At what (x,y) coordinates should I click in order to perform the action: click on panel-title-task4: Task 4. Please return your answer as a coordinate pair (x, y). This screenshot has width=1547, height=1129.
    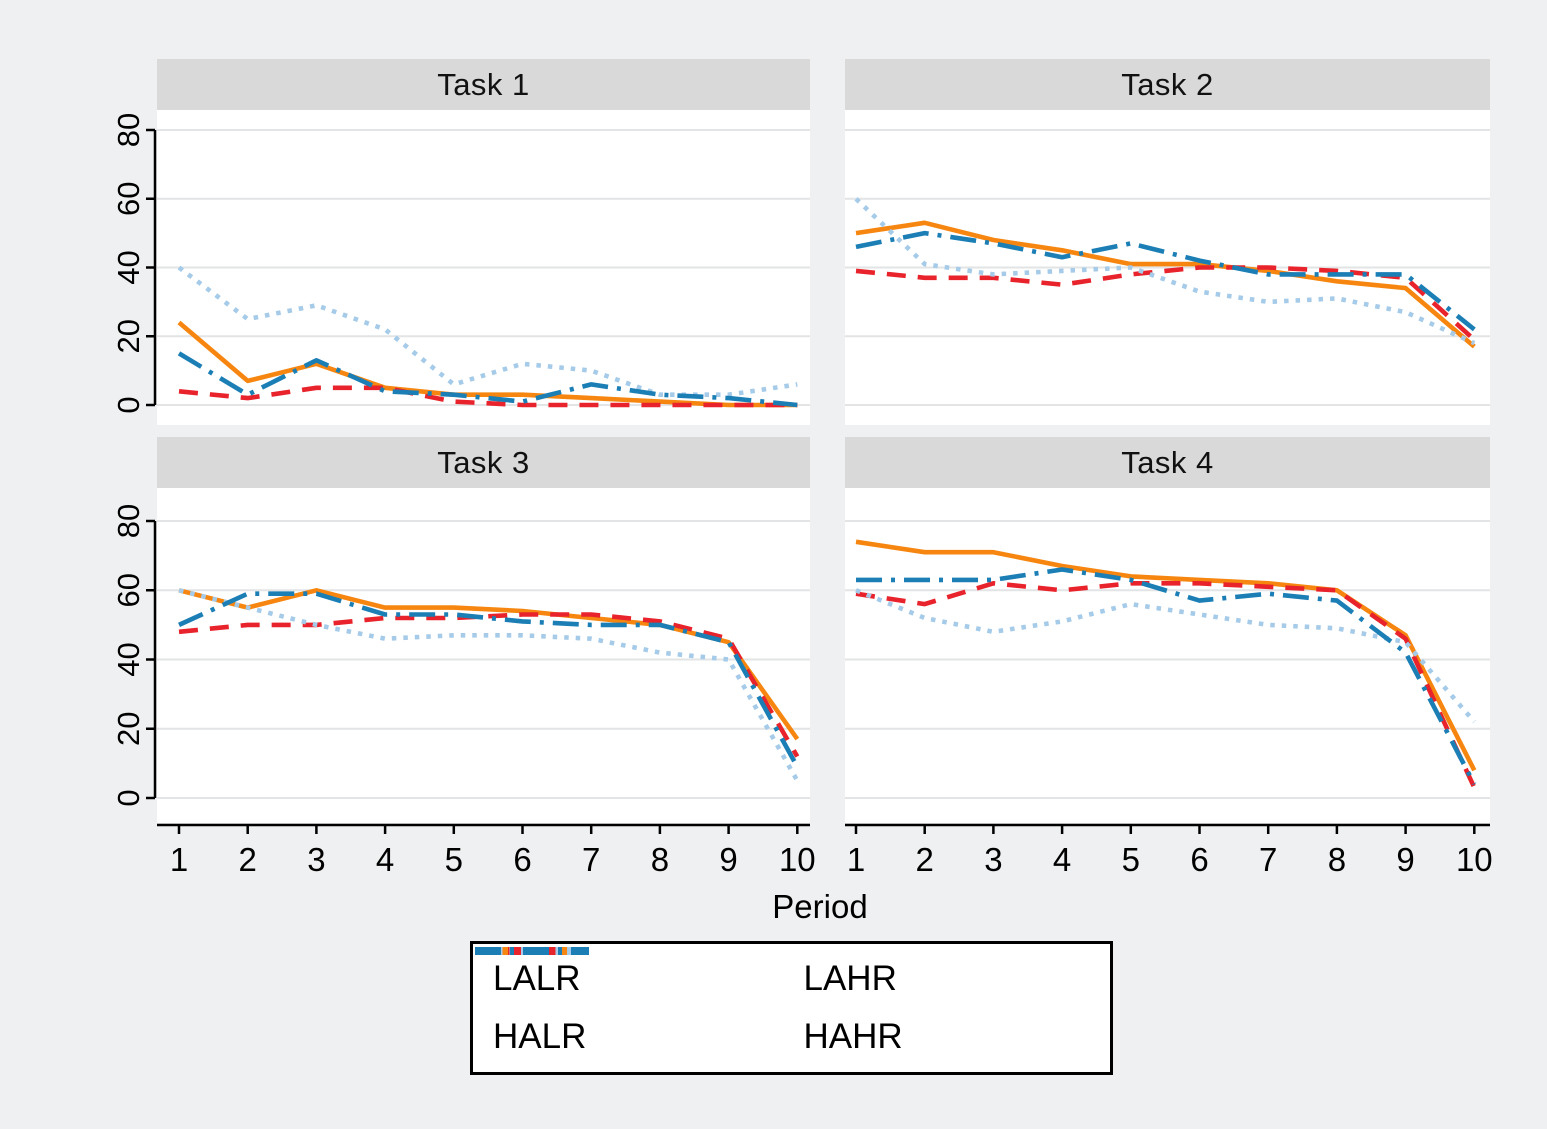
    Looking at the image, I should click on (1167, 462).